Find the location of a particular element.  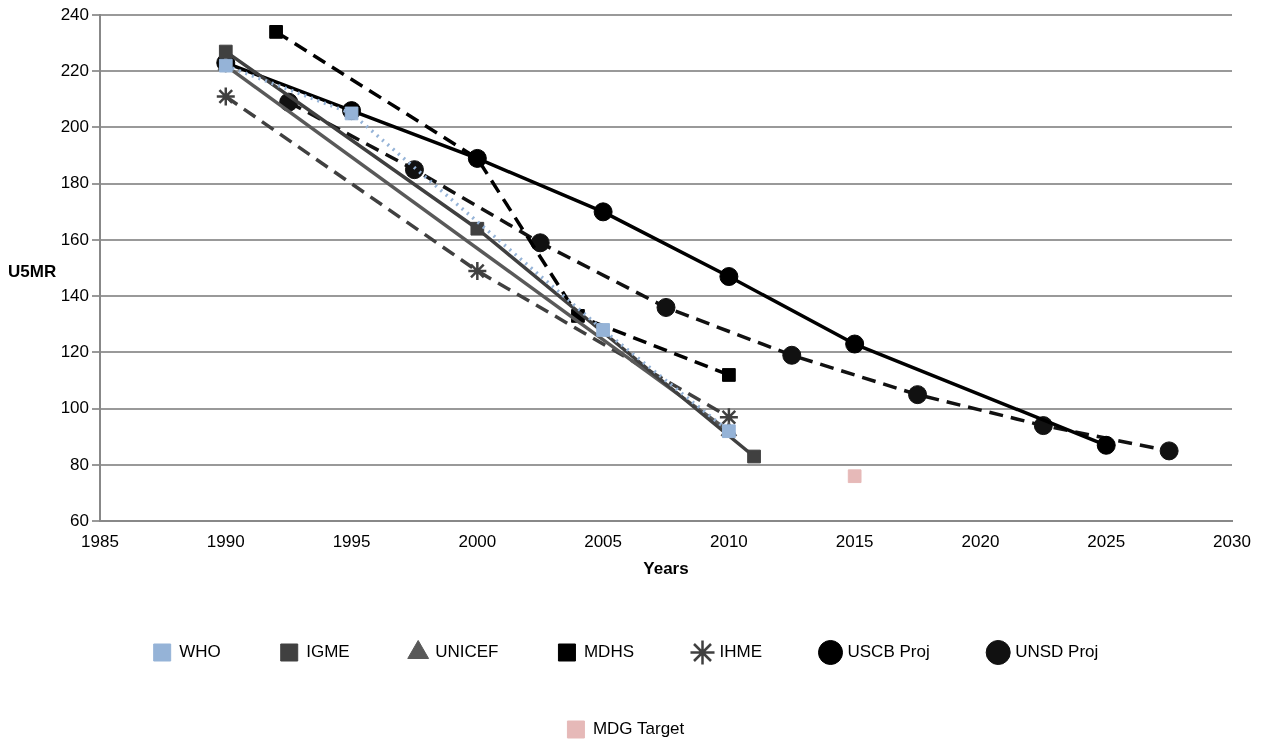

y-tick-label: 220 is located at coordinates (74, 70).